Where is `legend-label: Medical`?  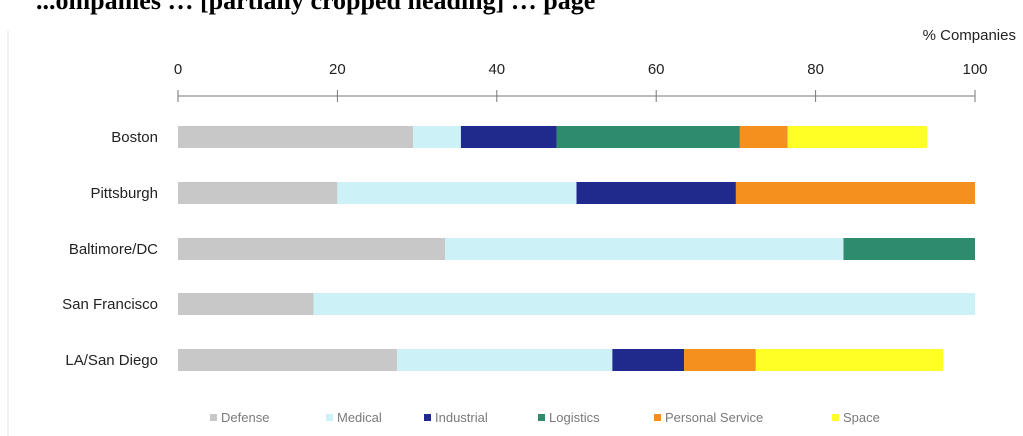
legend-label: Medical is located at coordinates (359, 417).